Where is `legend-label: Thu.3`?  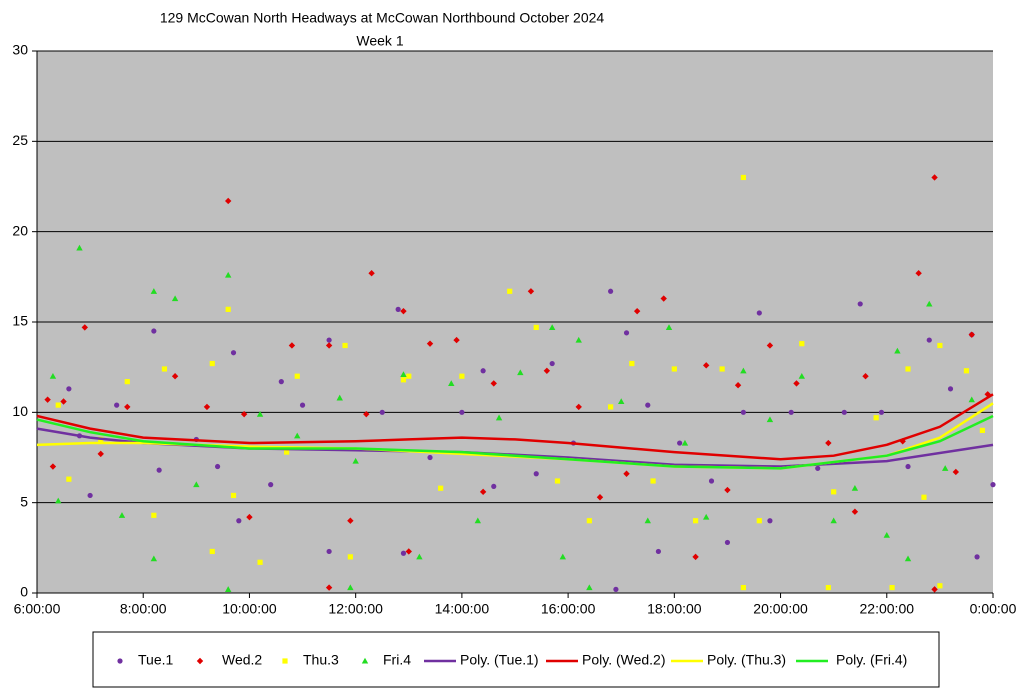 legend-label: Thu.3 is located at coordinates (321, 660).